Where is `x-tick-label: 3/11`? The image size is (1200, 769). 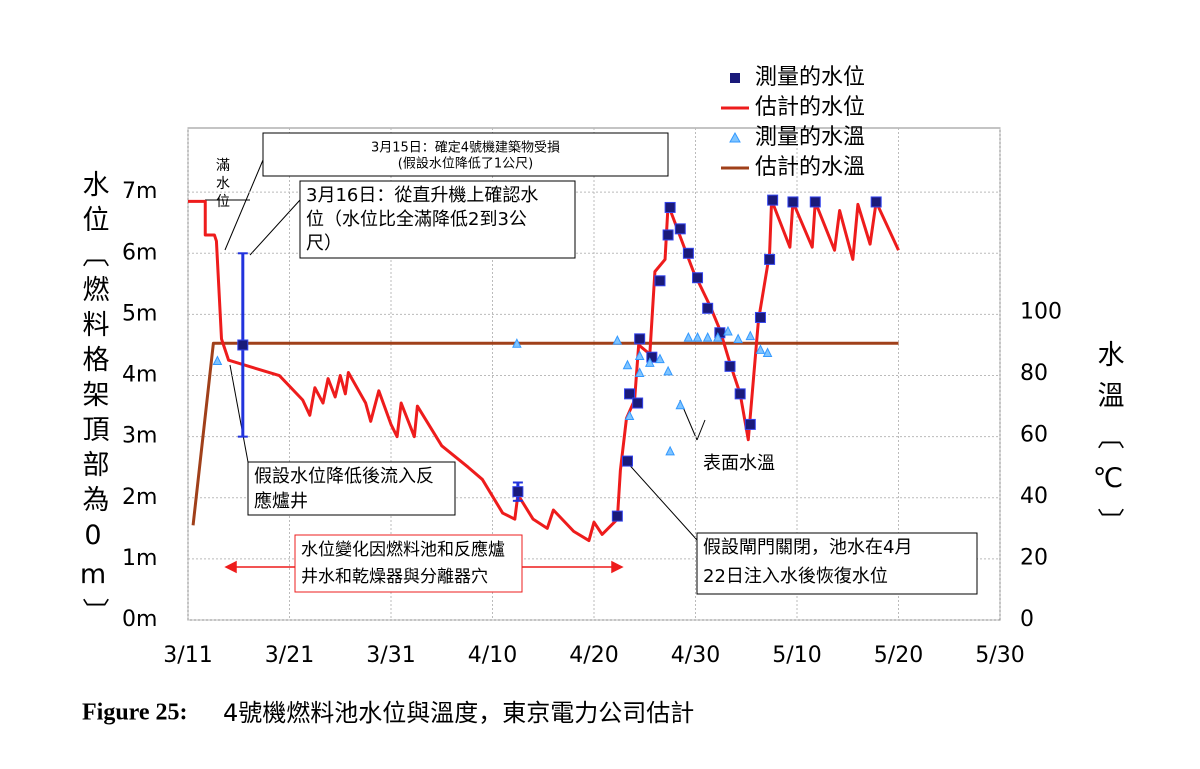 x-tick-label: 3/11 is located at coordinates (187, 655).